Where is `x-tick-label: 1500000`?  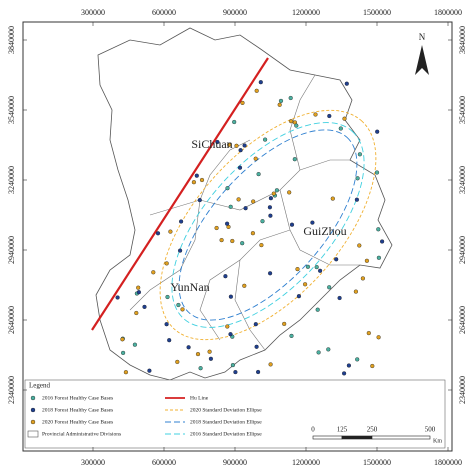 x-tick-label: 1500000 is located at coordinates (377, 12).